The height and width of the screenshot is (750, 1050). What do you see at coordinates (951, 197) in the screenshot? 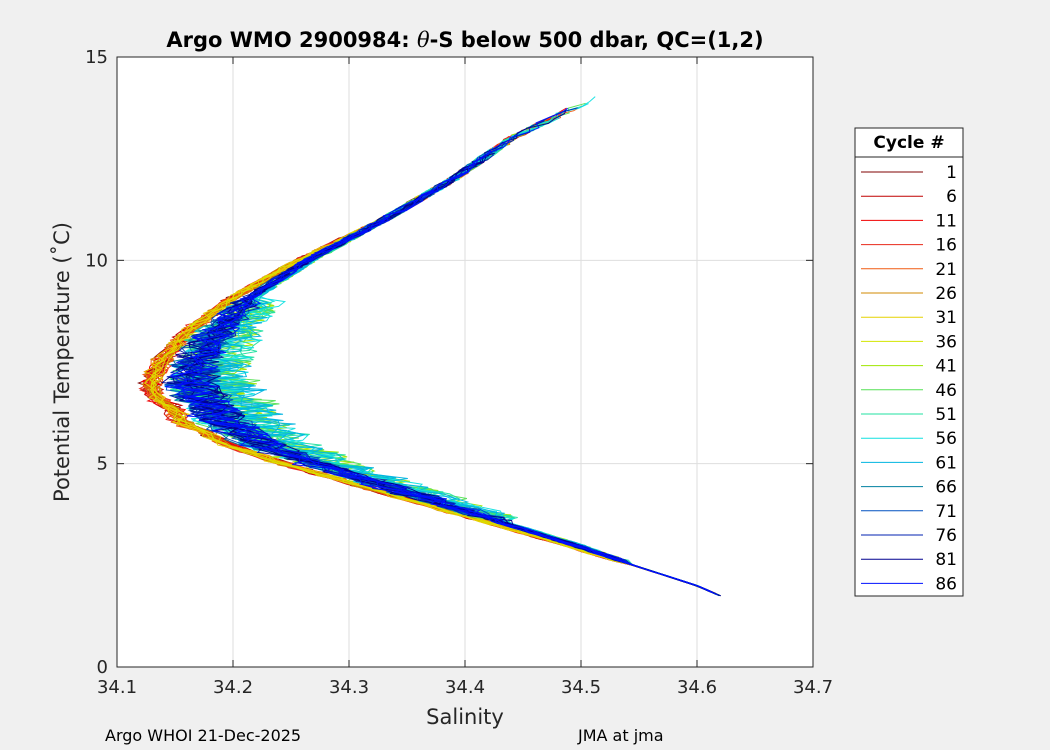
I see `legend-label: 6` at bounding box center [951, 197].